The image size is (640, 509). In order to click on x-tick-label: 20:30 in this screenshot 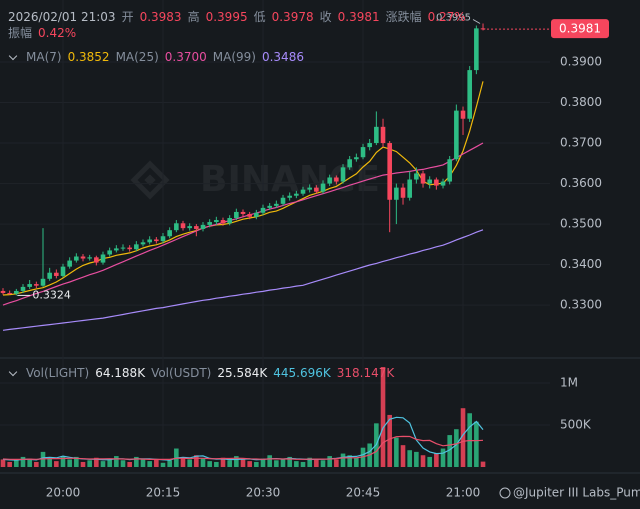, I will do `click(263, 493)`.